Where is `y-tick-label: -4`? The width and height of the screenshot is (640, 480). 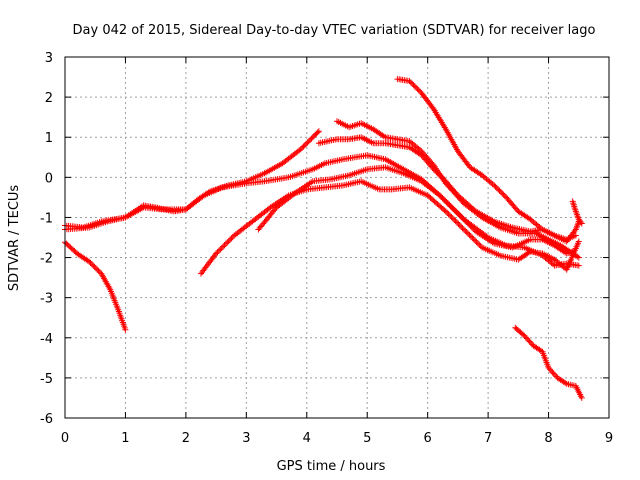
y-tick-label: -4 is located at coordinates (46, 339).